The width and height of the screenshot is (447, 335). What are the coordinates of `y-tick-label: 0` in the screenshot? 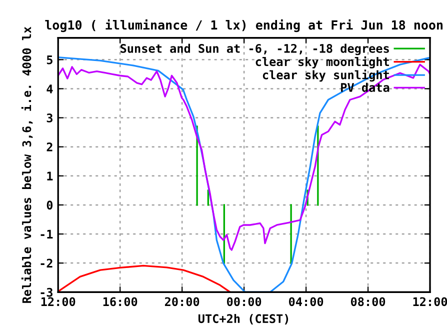 It's located at (49, 205).